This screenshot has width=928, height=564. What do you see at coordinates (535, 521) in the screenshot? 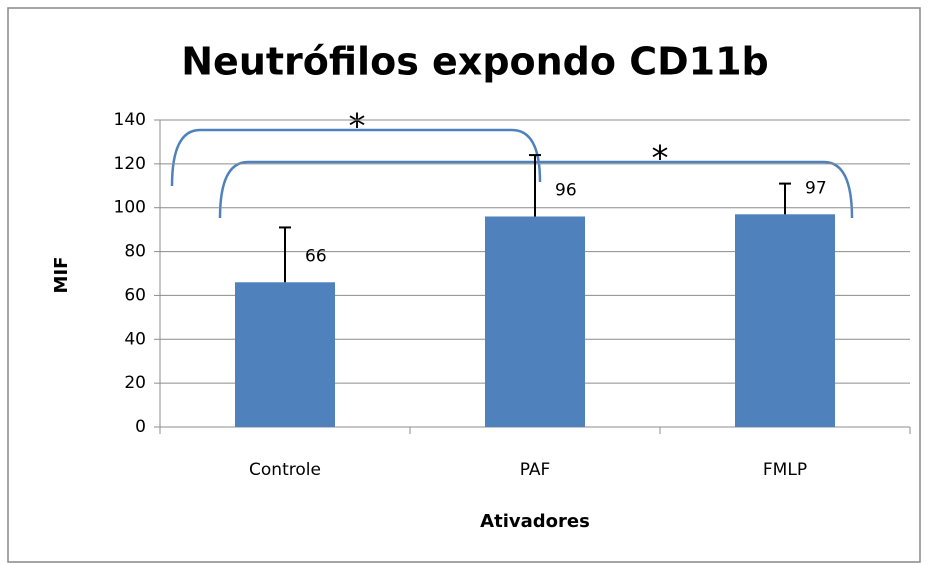
I see `x-axis-label: Ativadores` at bounding box center [535, 521].